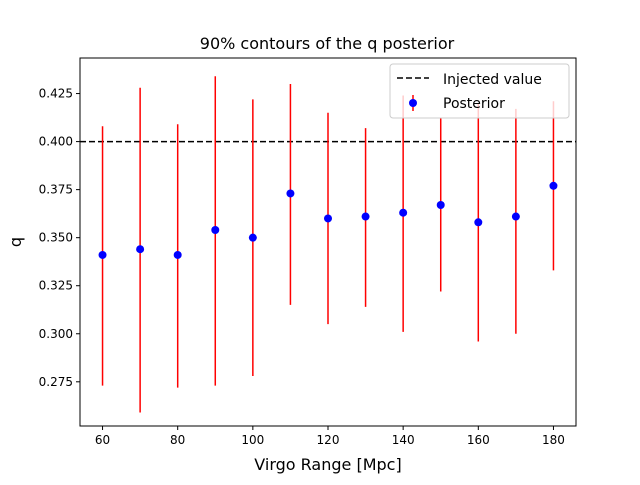  I want to click on legend-posterior-label: Posterior, so click(474, 104).